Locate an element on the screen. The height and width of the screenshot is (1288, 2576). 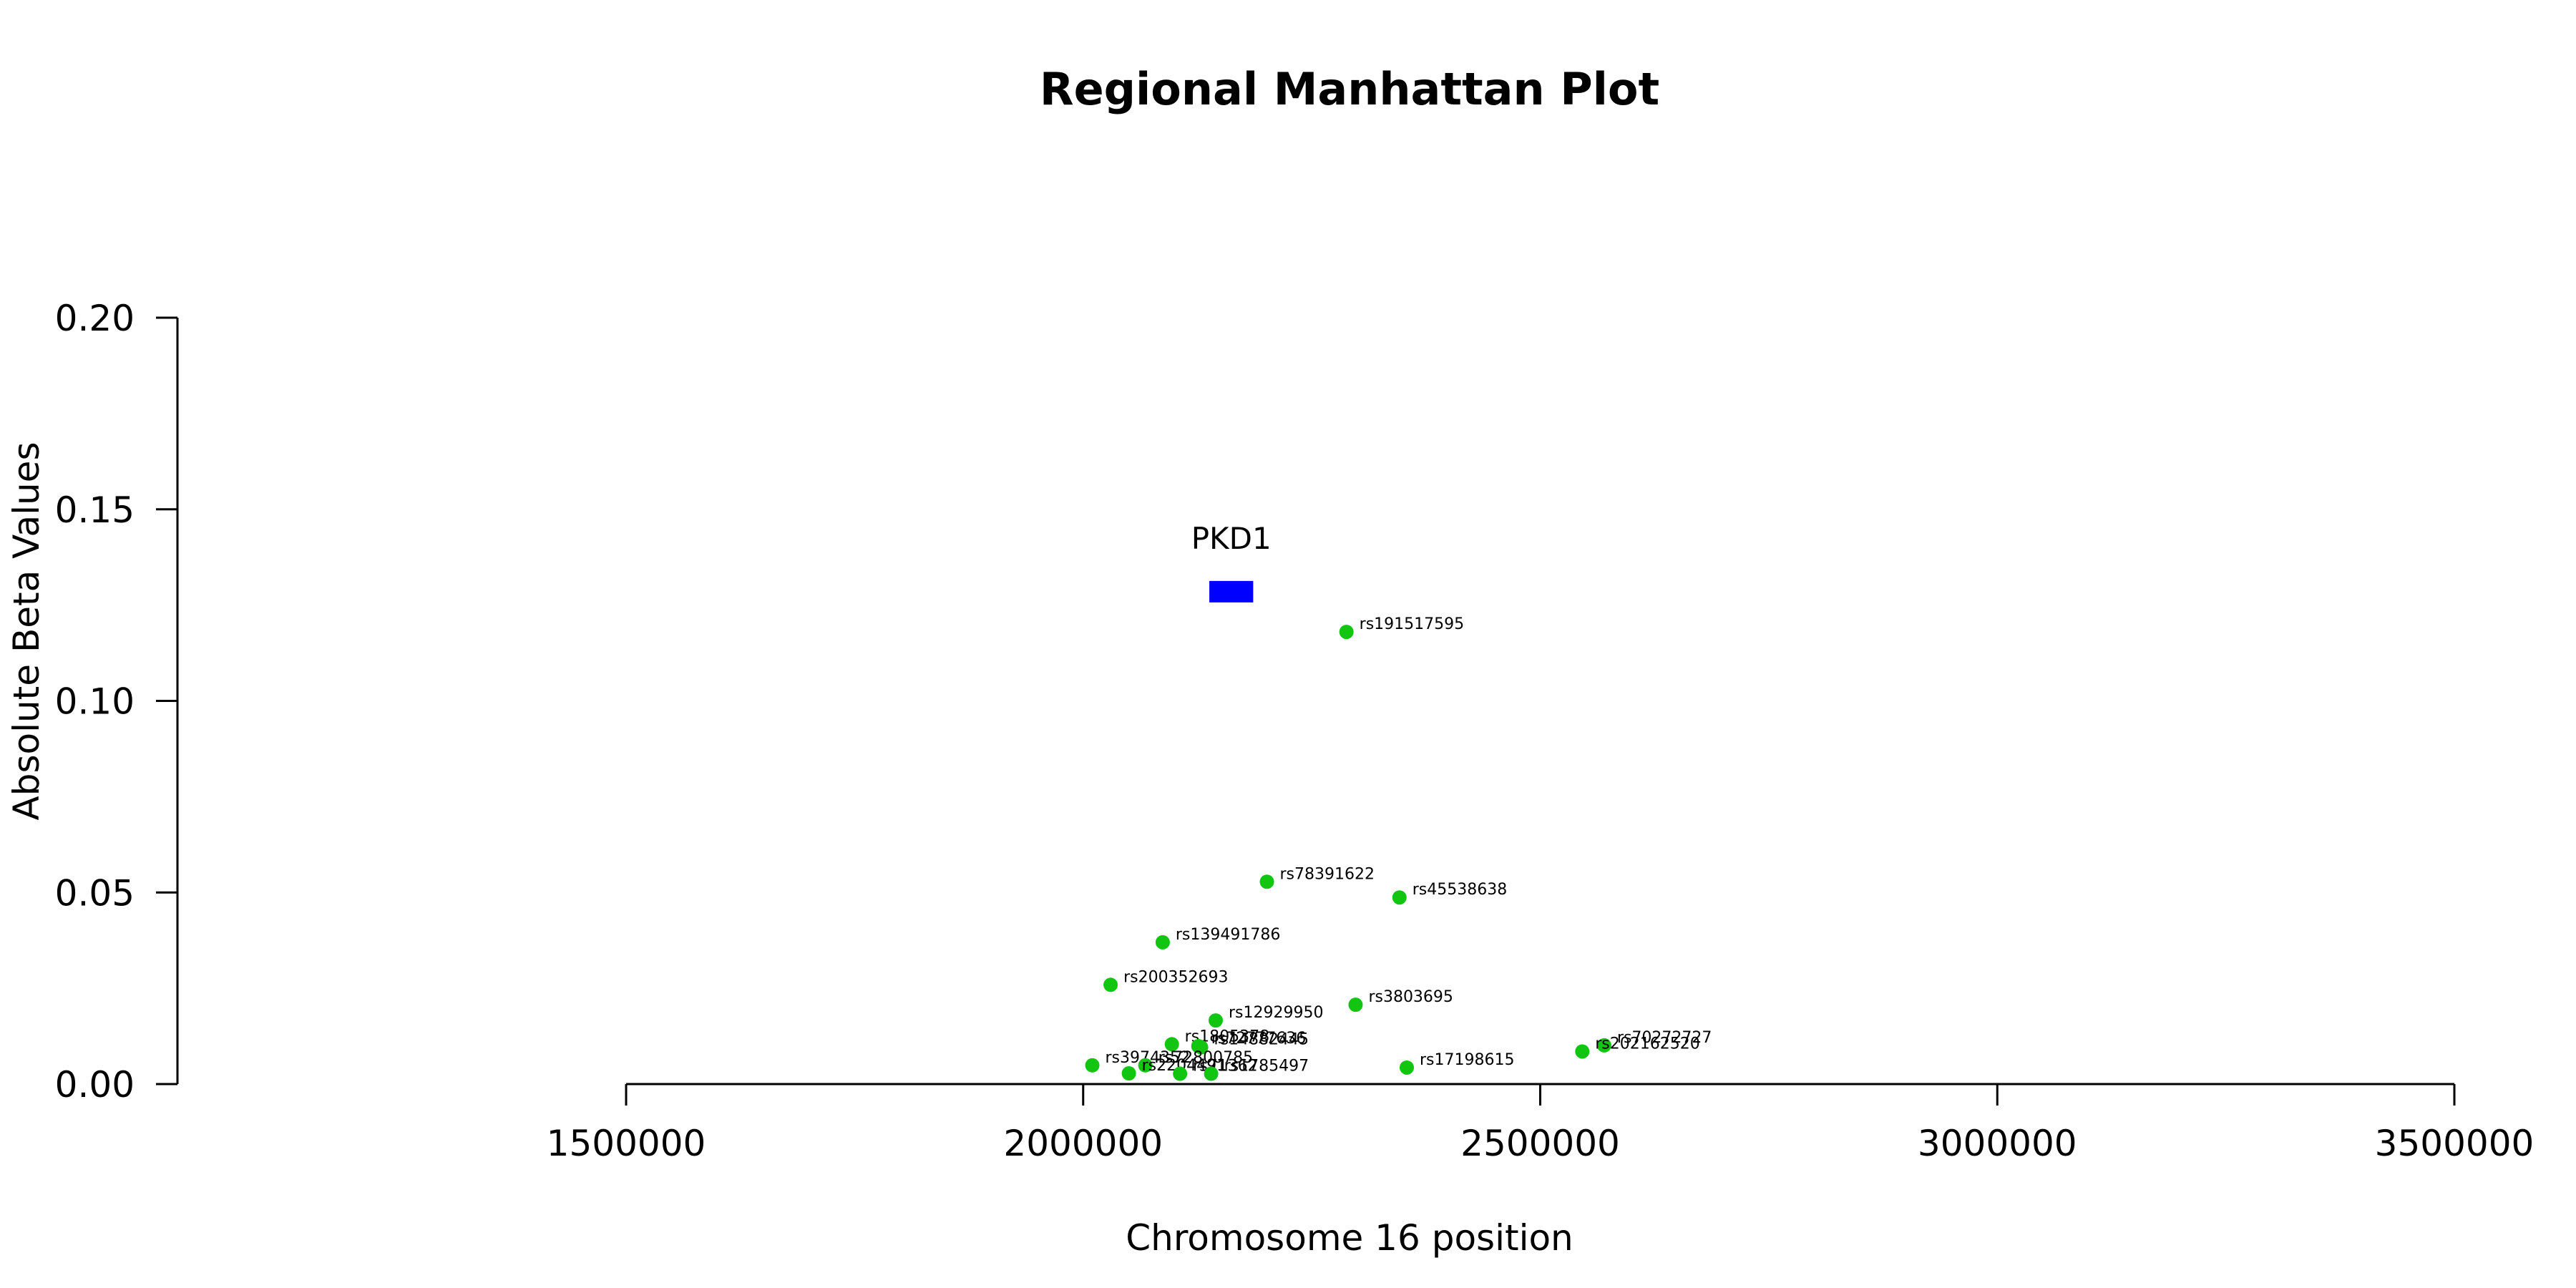
y-axis: 0.00 0.05 0.10 0.15 0.20 is located at coordinates (117, 702).